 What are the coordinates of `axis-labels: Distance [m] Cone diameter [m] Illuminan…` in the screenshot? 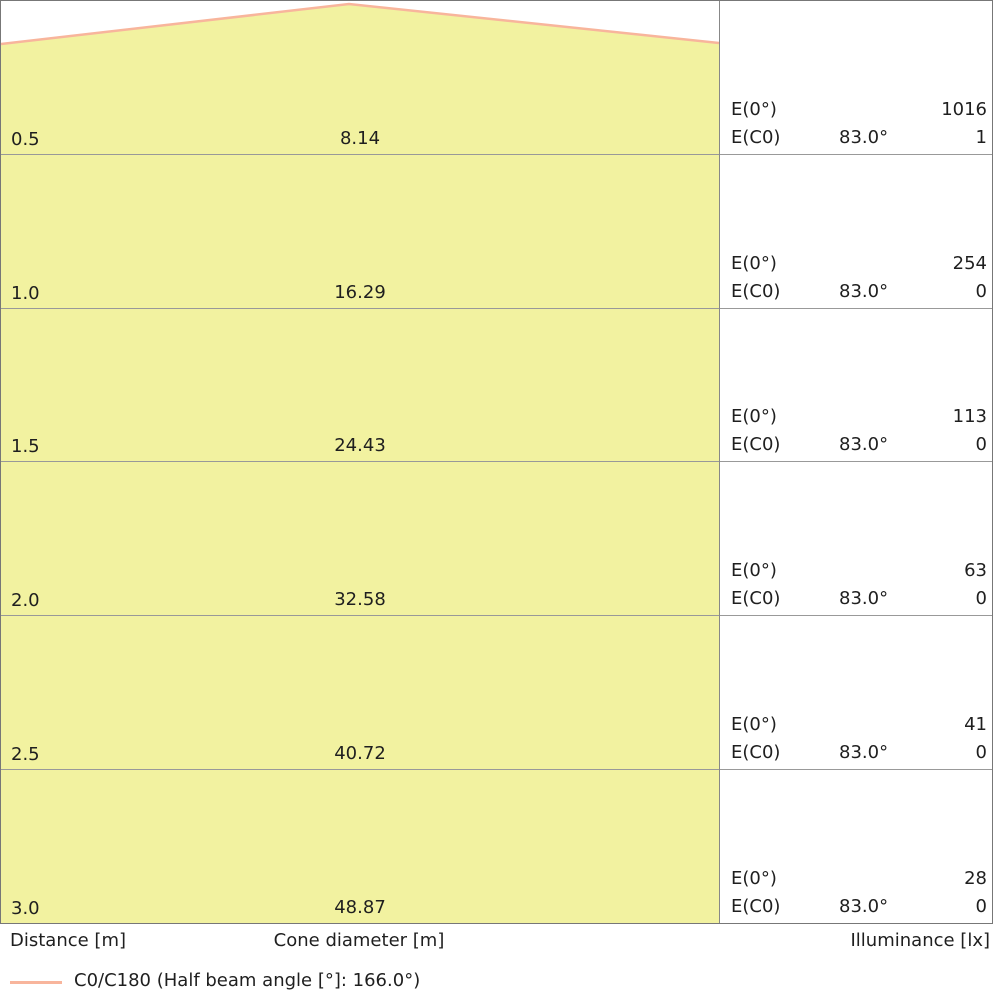 It's located at (496, 943).